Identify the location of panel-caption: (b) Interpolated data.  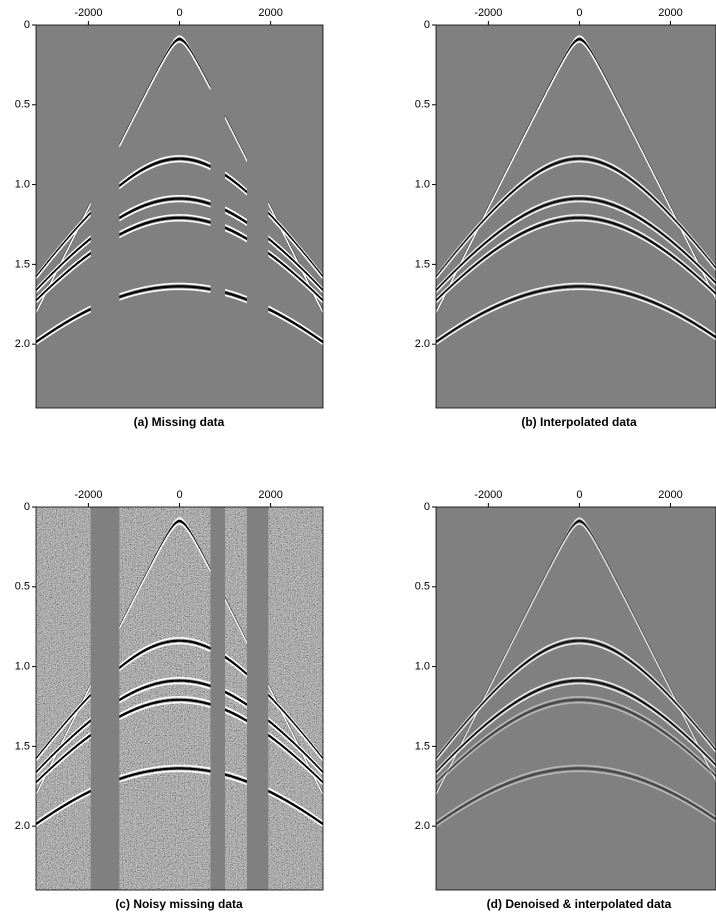
(579, 422).